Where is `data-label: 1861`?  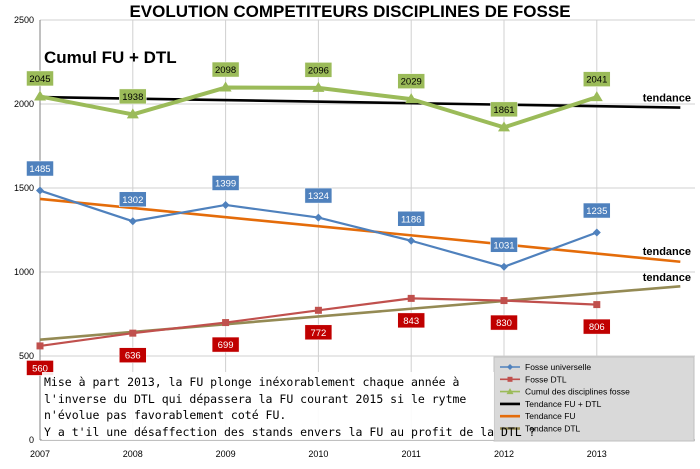 data-label: 1861 is located at coordinates (503, 110).